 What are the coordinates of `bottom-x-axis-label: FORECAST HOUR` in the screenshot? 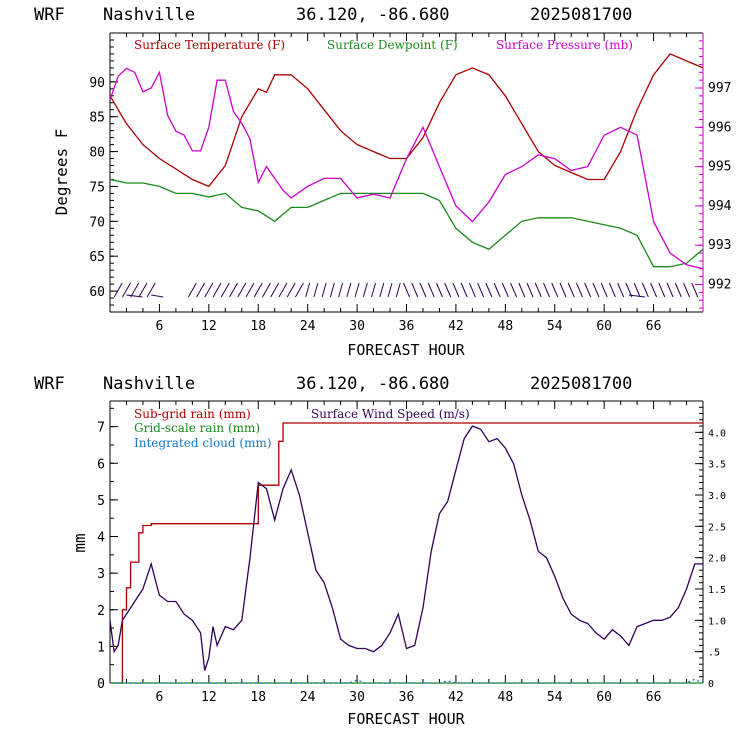 It's located at (406, 719).